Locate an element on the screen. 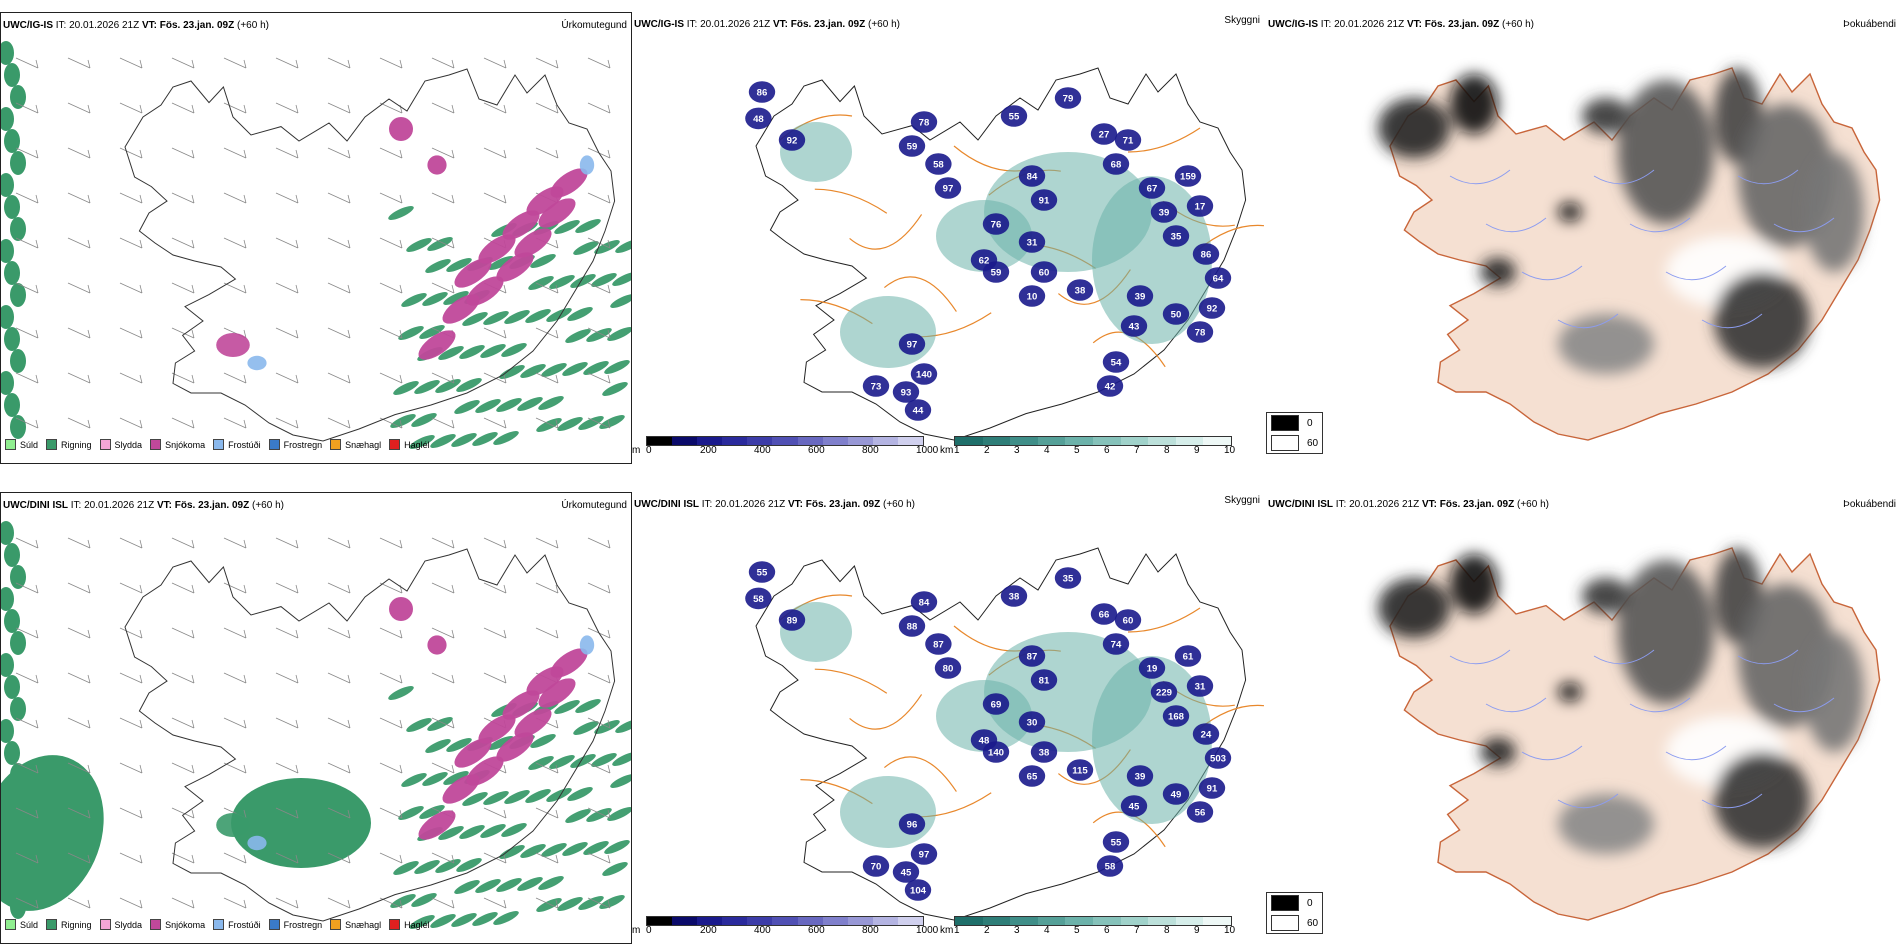  cloudbase-value-label: 70 is located at coordinates (876, 867).